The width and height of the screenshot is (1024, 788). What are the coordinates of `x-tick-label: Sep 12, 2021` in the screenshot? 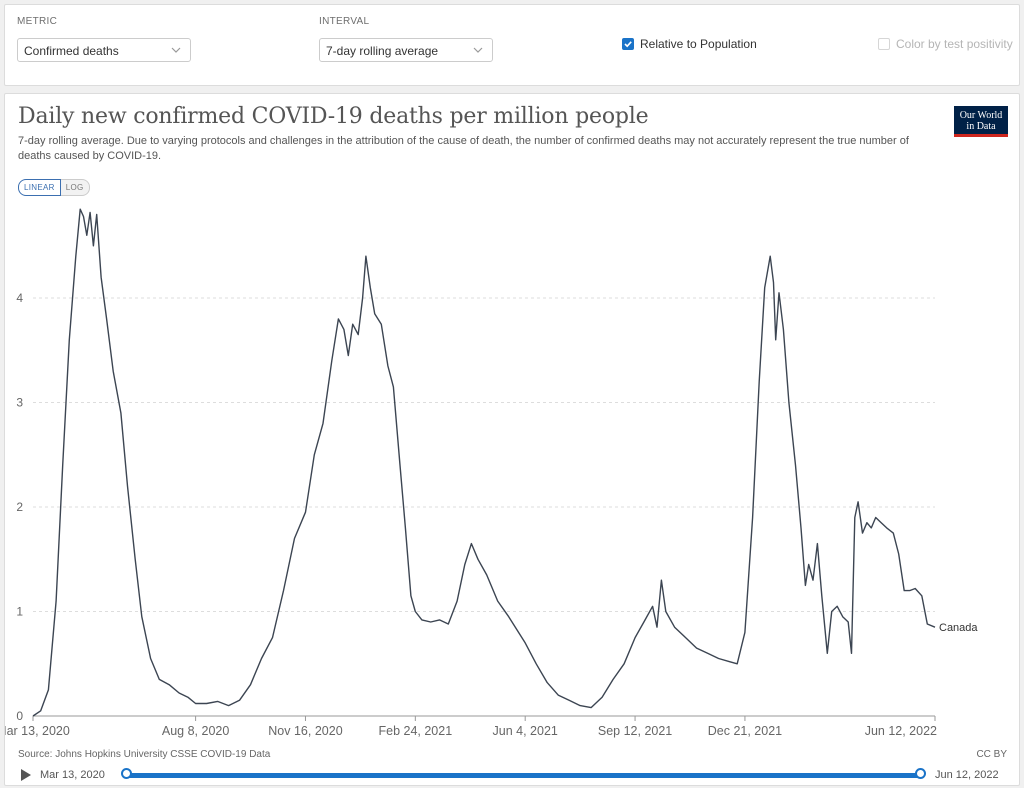 It's located at (635, 731).